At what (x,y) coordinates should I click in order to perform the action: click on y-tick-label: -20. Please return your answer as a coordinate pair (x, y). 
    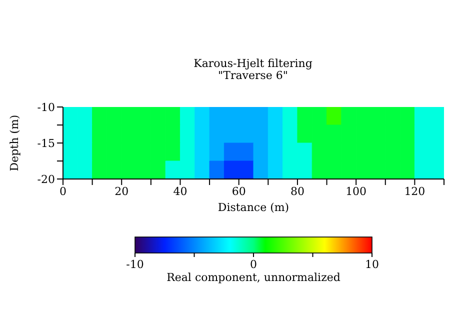
    Looking at the image, I should click on (46, 179).